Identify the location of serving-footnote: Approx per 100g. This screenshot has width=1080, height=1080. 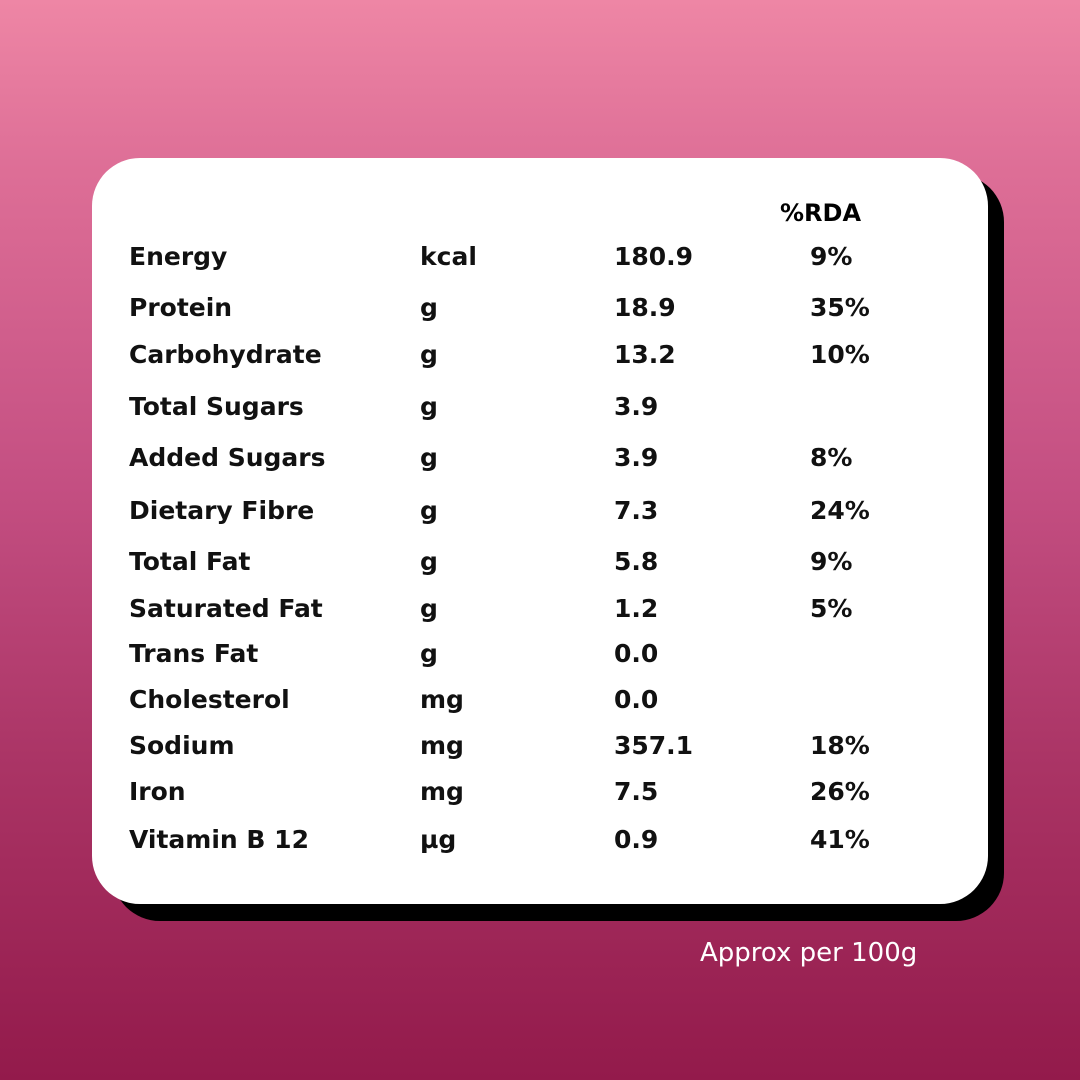
(809, 953).